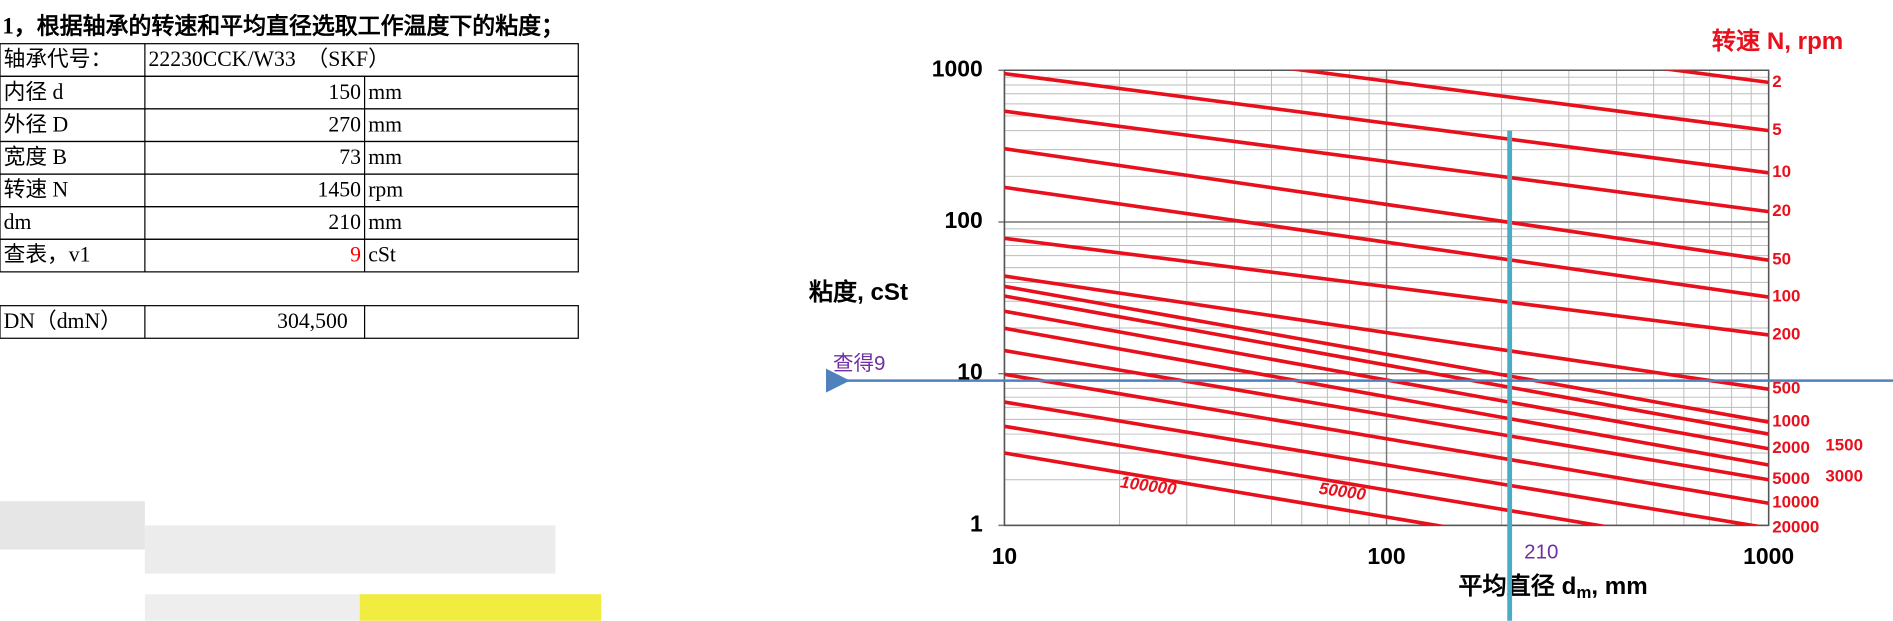  What do you see at coordinates (1768, 556) in the screenshot?
I see `x-tick-label: 1000` at bounding box center [1768, 556].